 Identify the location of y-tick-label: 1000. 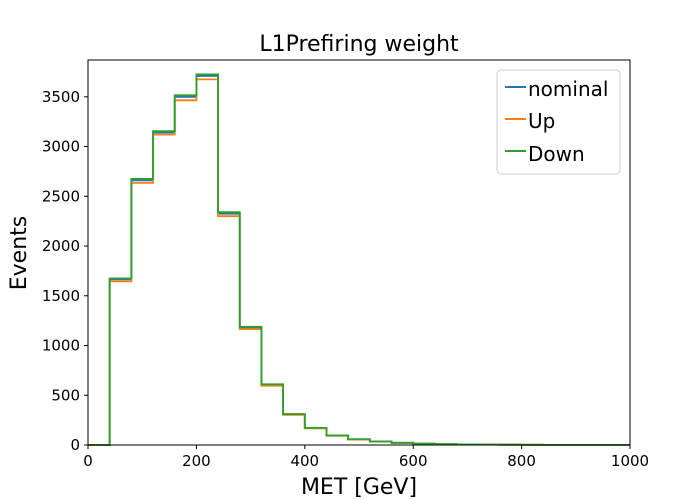
(61, 346).